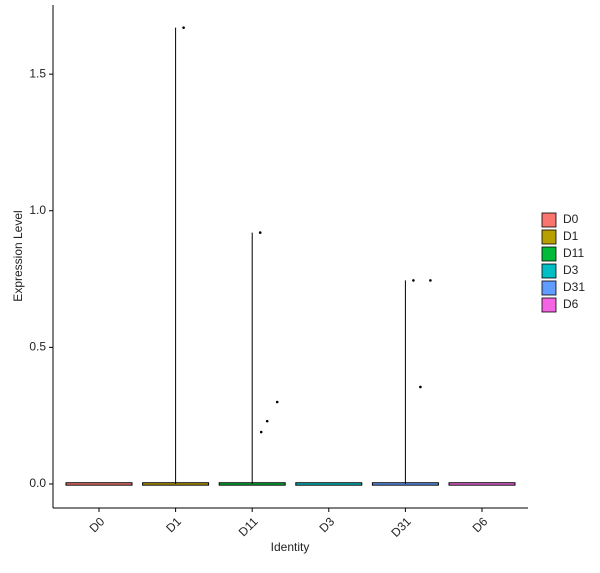 This screenshot has height=573, width=600. I want to click on x-tick-label: D6, so click(480, 524).